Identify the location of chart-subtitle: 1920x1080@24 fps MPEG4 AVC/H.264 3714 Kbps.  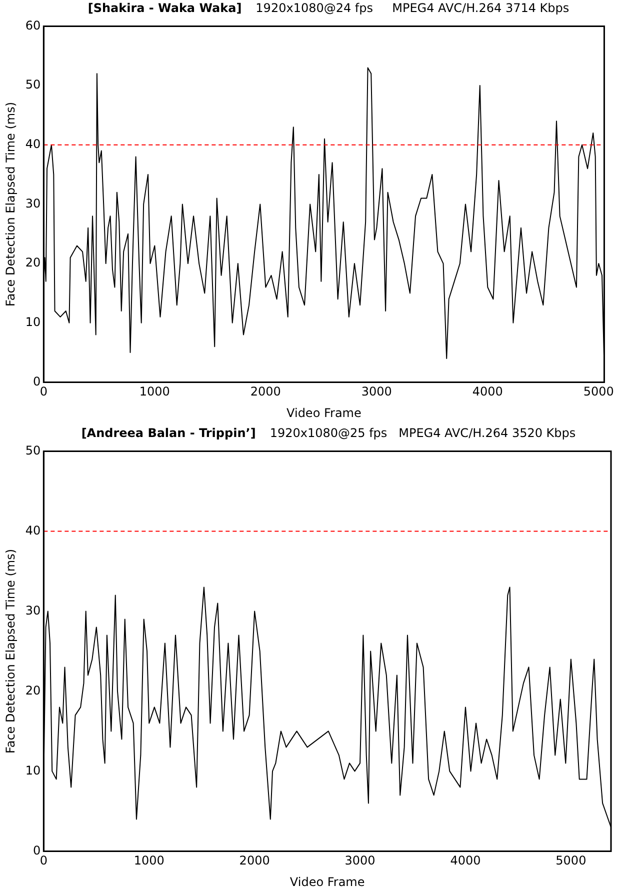
(413, 8).